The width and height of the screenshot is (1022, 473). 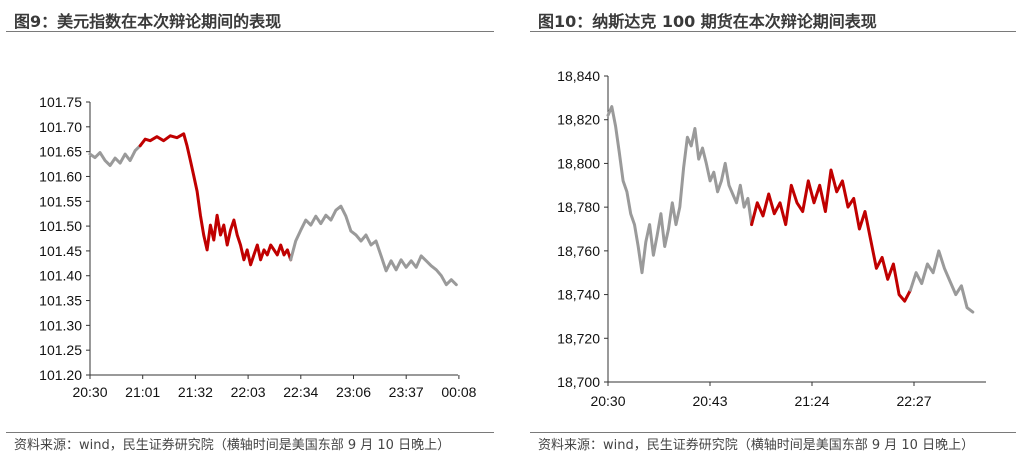 I want to click on y-tick-label: 18,840, so click(x=578, y=76).